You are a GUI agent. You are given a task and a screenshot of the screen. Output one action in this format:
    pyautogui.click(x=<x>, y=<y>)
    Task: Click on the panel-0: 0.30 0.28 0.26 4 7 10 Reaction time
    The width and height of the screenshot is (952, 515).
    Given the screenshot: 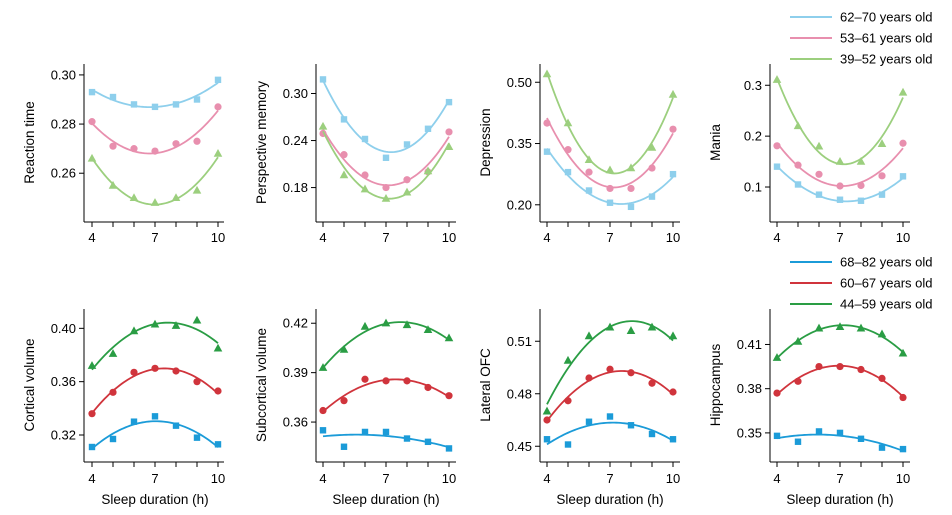 What is the action you would take?
    pyautogui.click(x=123, y=154)
    